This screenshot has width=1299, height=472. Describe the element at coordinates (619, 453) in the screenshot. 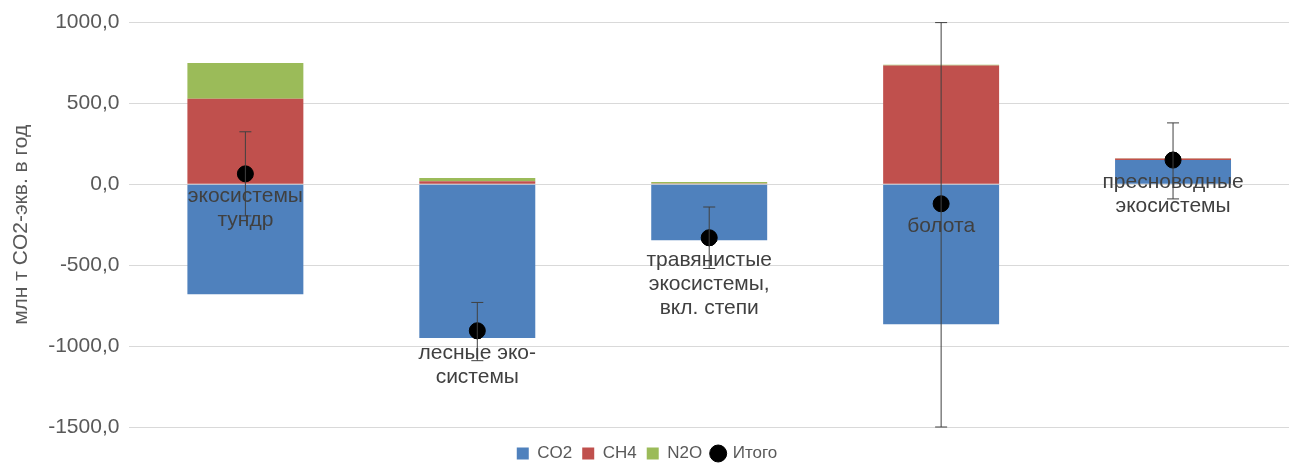

I see `legend-label: CH4` at that location.